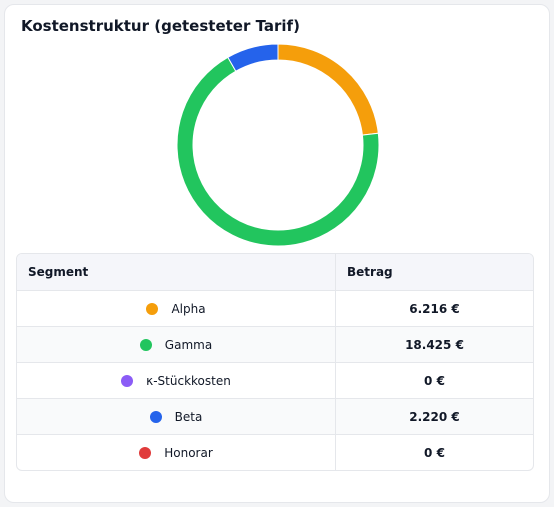  What do you see at coordinates (253, 57) in the screenshot?
I see `donut-slice-beta` at bounding box center [253, 57].